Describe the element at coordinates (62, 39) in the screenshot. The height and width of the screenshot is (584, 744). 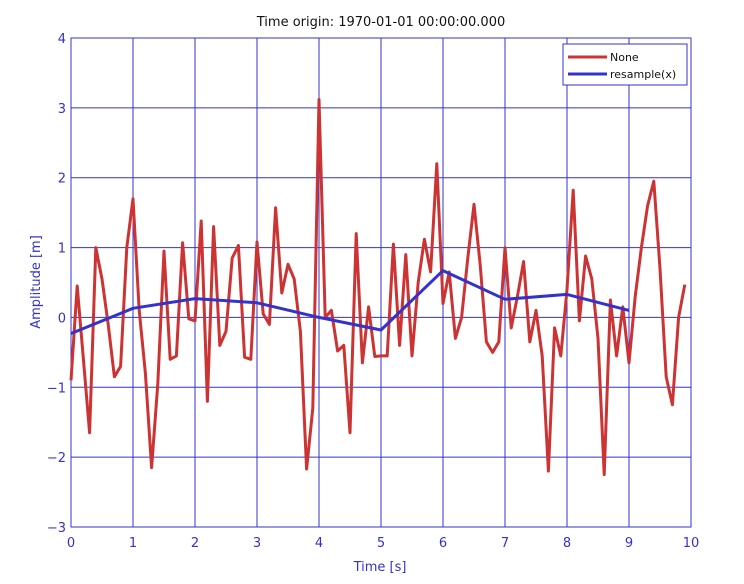
I see `y-tick-label: 4` at that location.